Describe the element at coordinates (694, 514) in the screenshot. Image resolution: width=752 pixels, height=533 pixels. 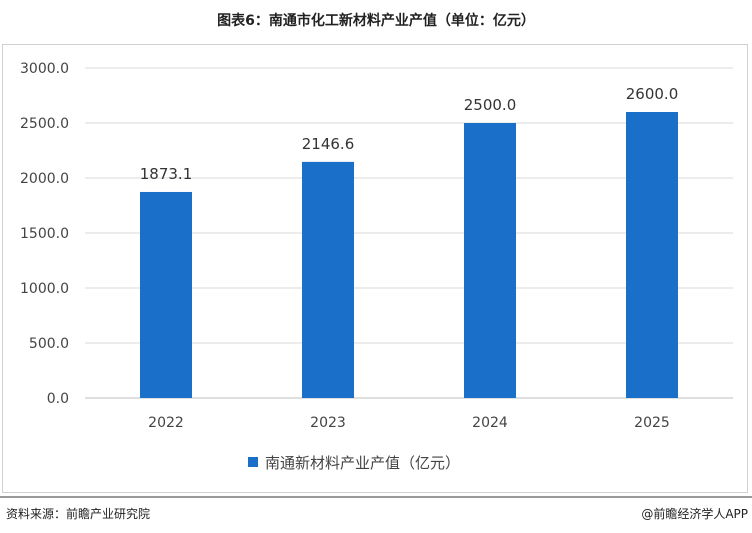
I see `credit-note: @前瞻经济学人APP` at that location.